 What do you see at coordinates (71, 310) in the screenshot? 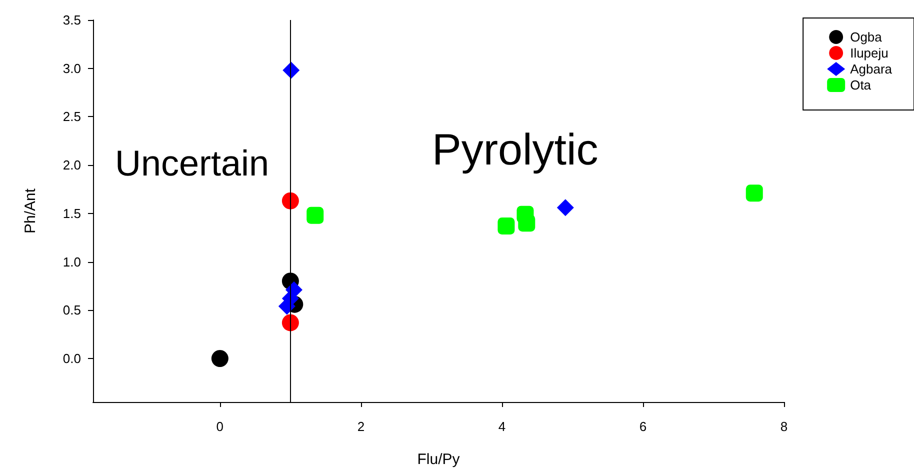
I see `y-tick-label: 0.5` at bounding box center [71, 310].